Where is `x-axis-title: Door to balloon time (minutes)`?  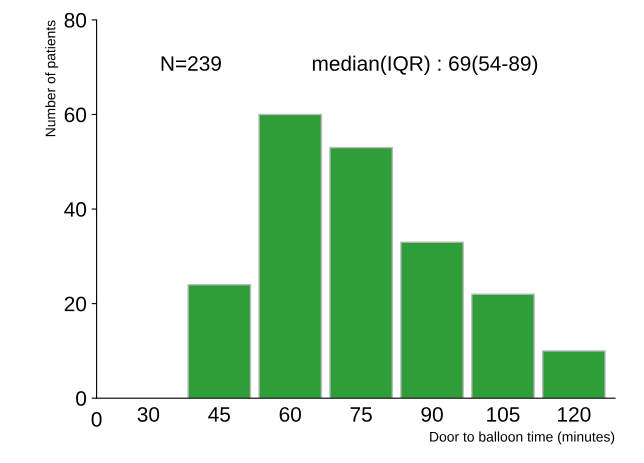
x-axis-title: Door to balloon time (minutes) is located at coordinates (522, 437).